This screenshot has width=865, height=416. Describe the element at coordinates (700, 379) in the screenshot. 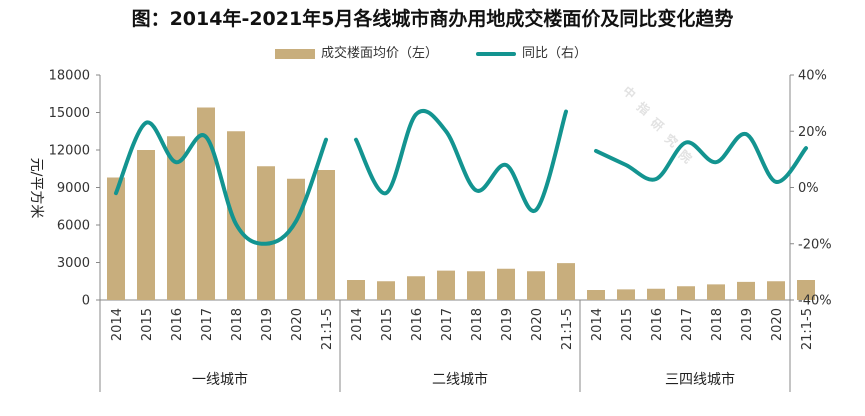

I see `group-label: 三四线城市` at that location.